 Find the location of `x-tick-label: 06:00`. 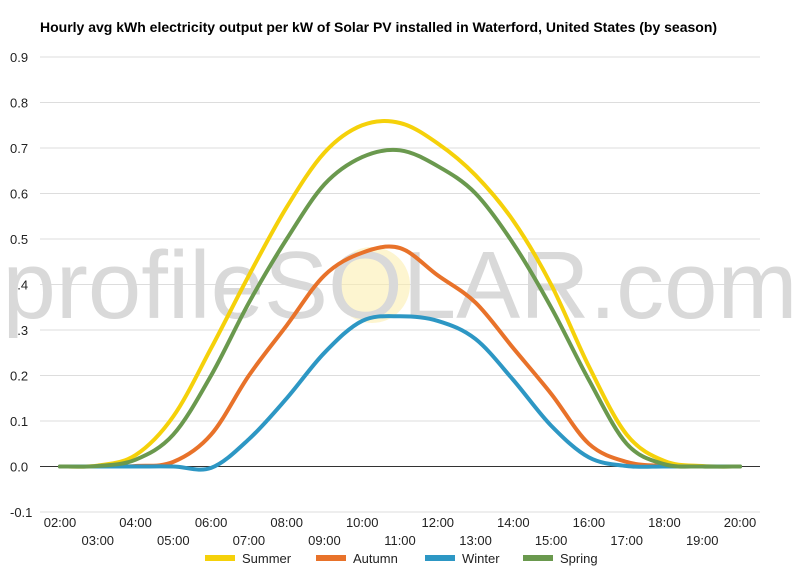

x-tick-label: 06:00 is located at coordinates (211, 522).